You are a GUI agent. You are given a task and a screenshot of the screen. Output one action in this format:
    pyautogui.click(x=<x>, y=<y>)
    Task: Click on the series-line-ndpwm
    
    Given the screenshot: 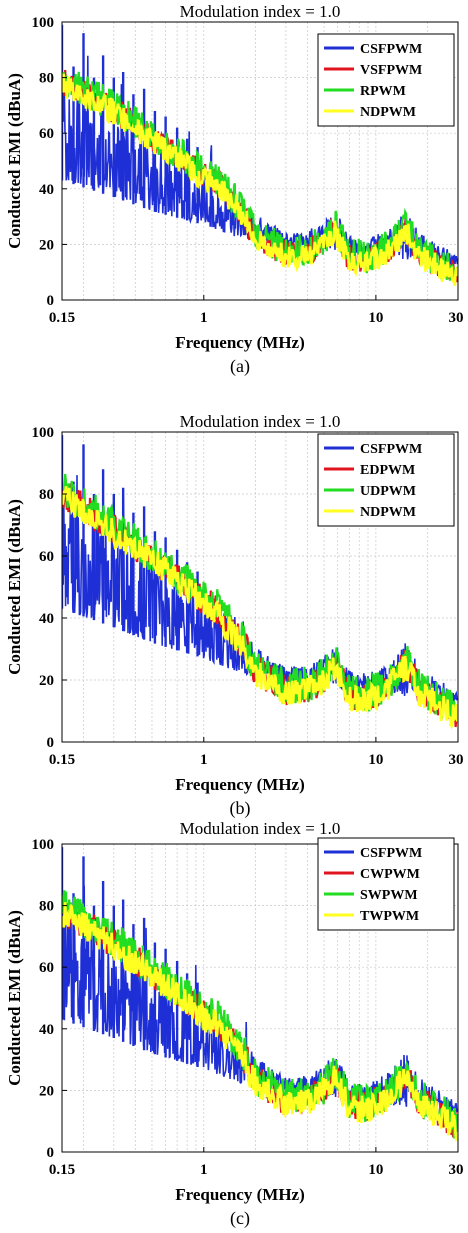 What is the action you would take?
    pyautogui.click(x=260, y=179)
    